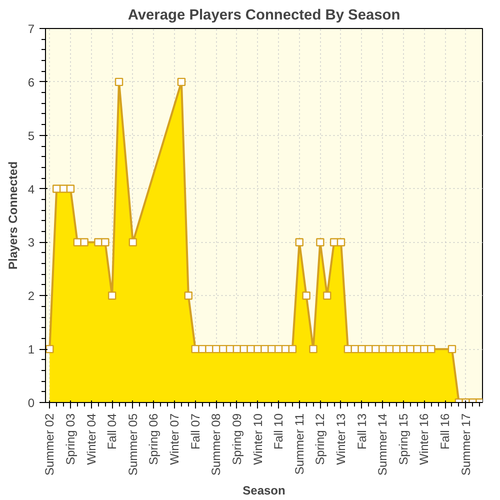 Image resolution: width=500 pixels, height=500 pixels. Describe the element at coordinates (175, 439) in the screenshot. I see `x-tick-label: Winter 07` at that location.